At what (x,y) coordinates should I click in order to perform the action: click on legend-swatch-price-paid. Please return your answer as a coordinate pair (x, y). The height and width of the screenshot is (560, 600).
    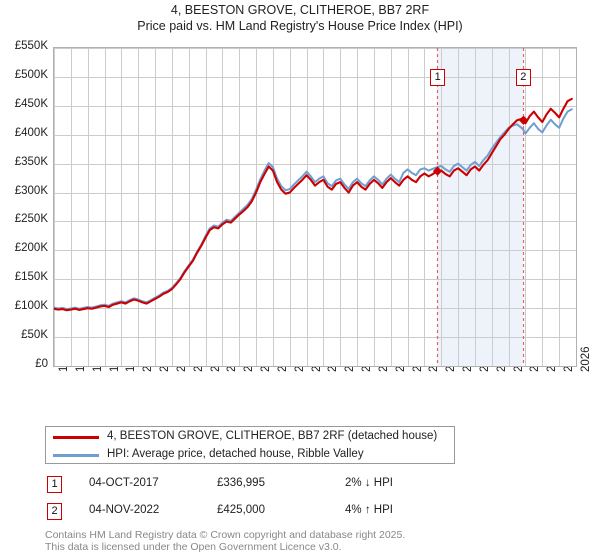
    Looking at the image, I should click on (76, 437).